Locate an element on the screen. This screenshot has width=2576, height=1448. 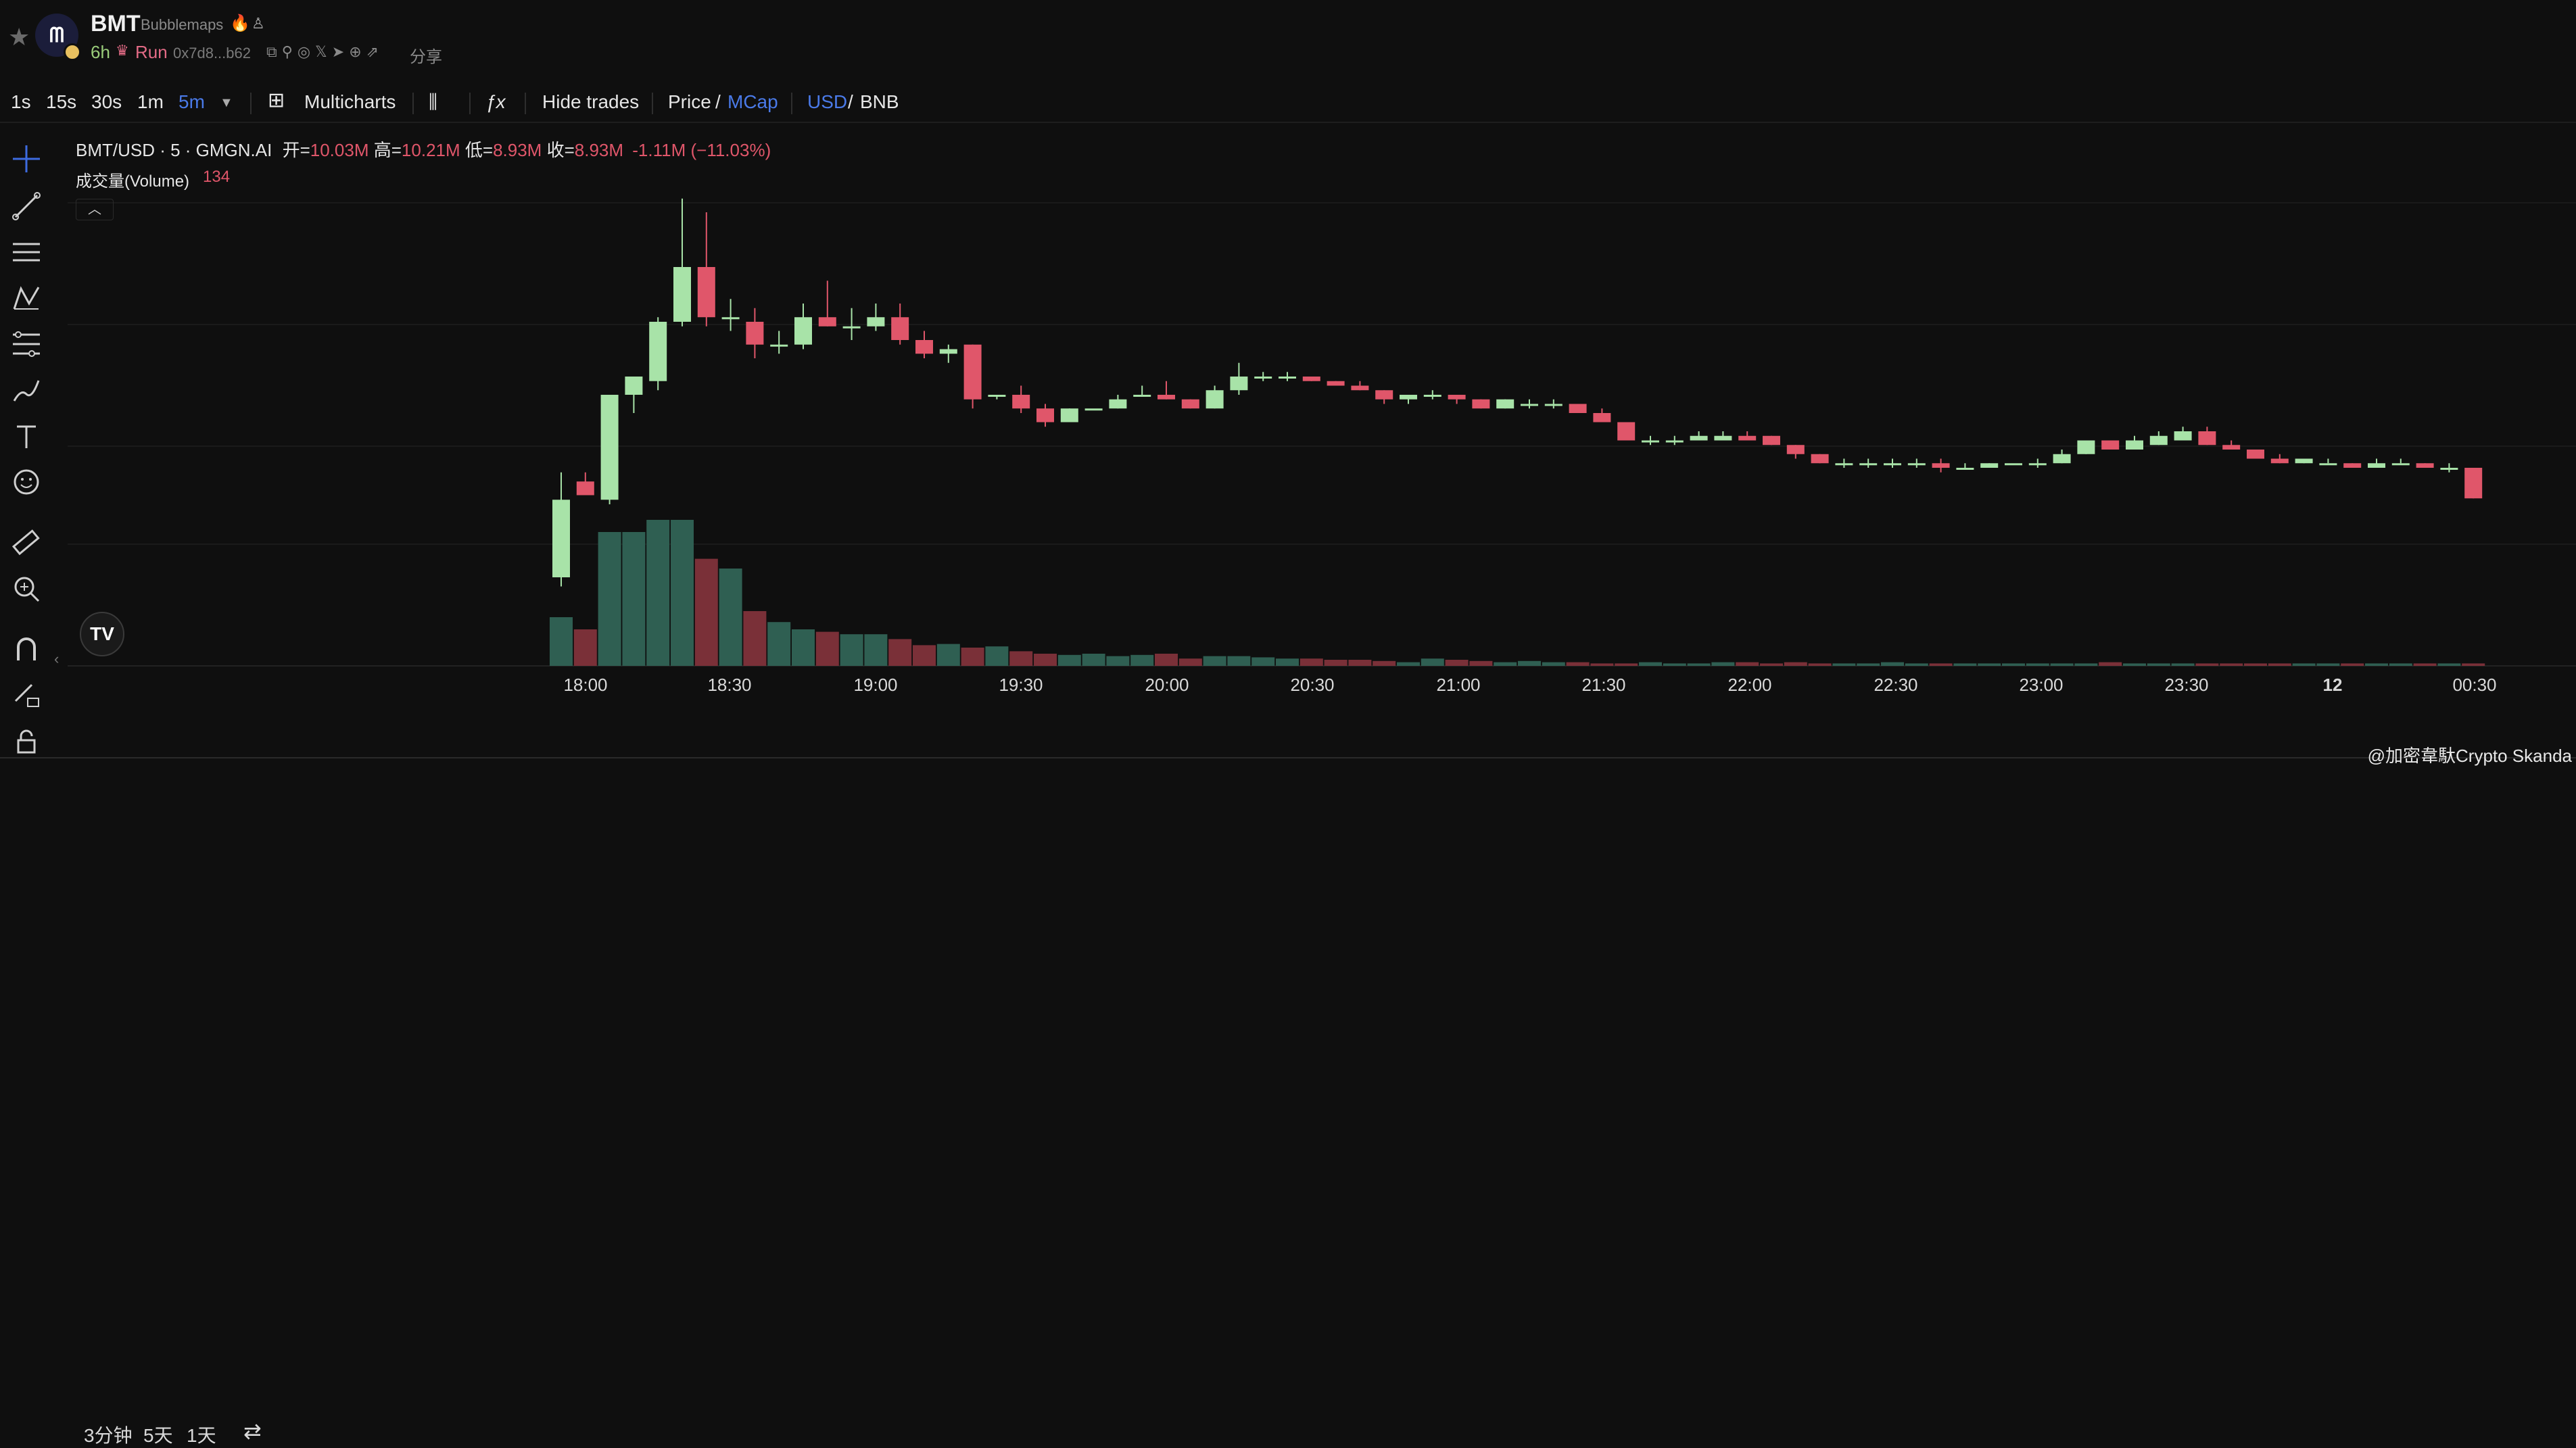
fib-icon is located at coordinates (26, 344).